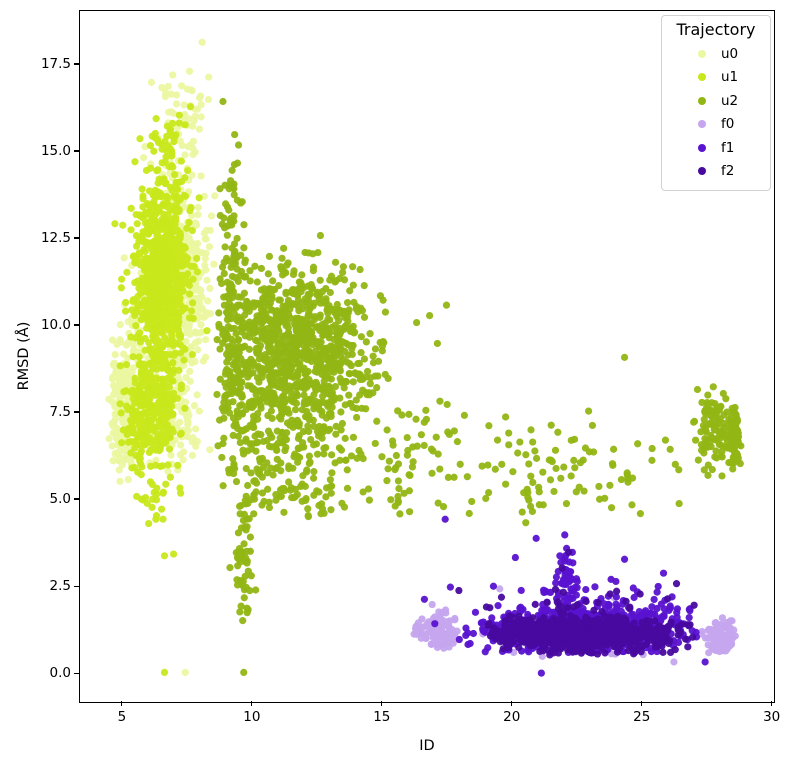 The width and height of the screenshot is (793, 765). What do you see at coordinates (60, 586) in the screenshot?
I see `y-tick-label-2.5: 2.5` at bounding box center [60, 586].